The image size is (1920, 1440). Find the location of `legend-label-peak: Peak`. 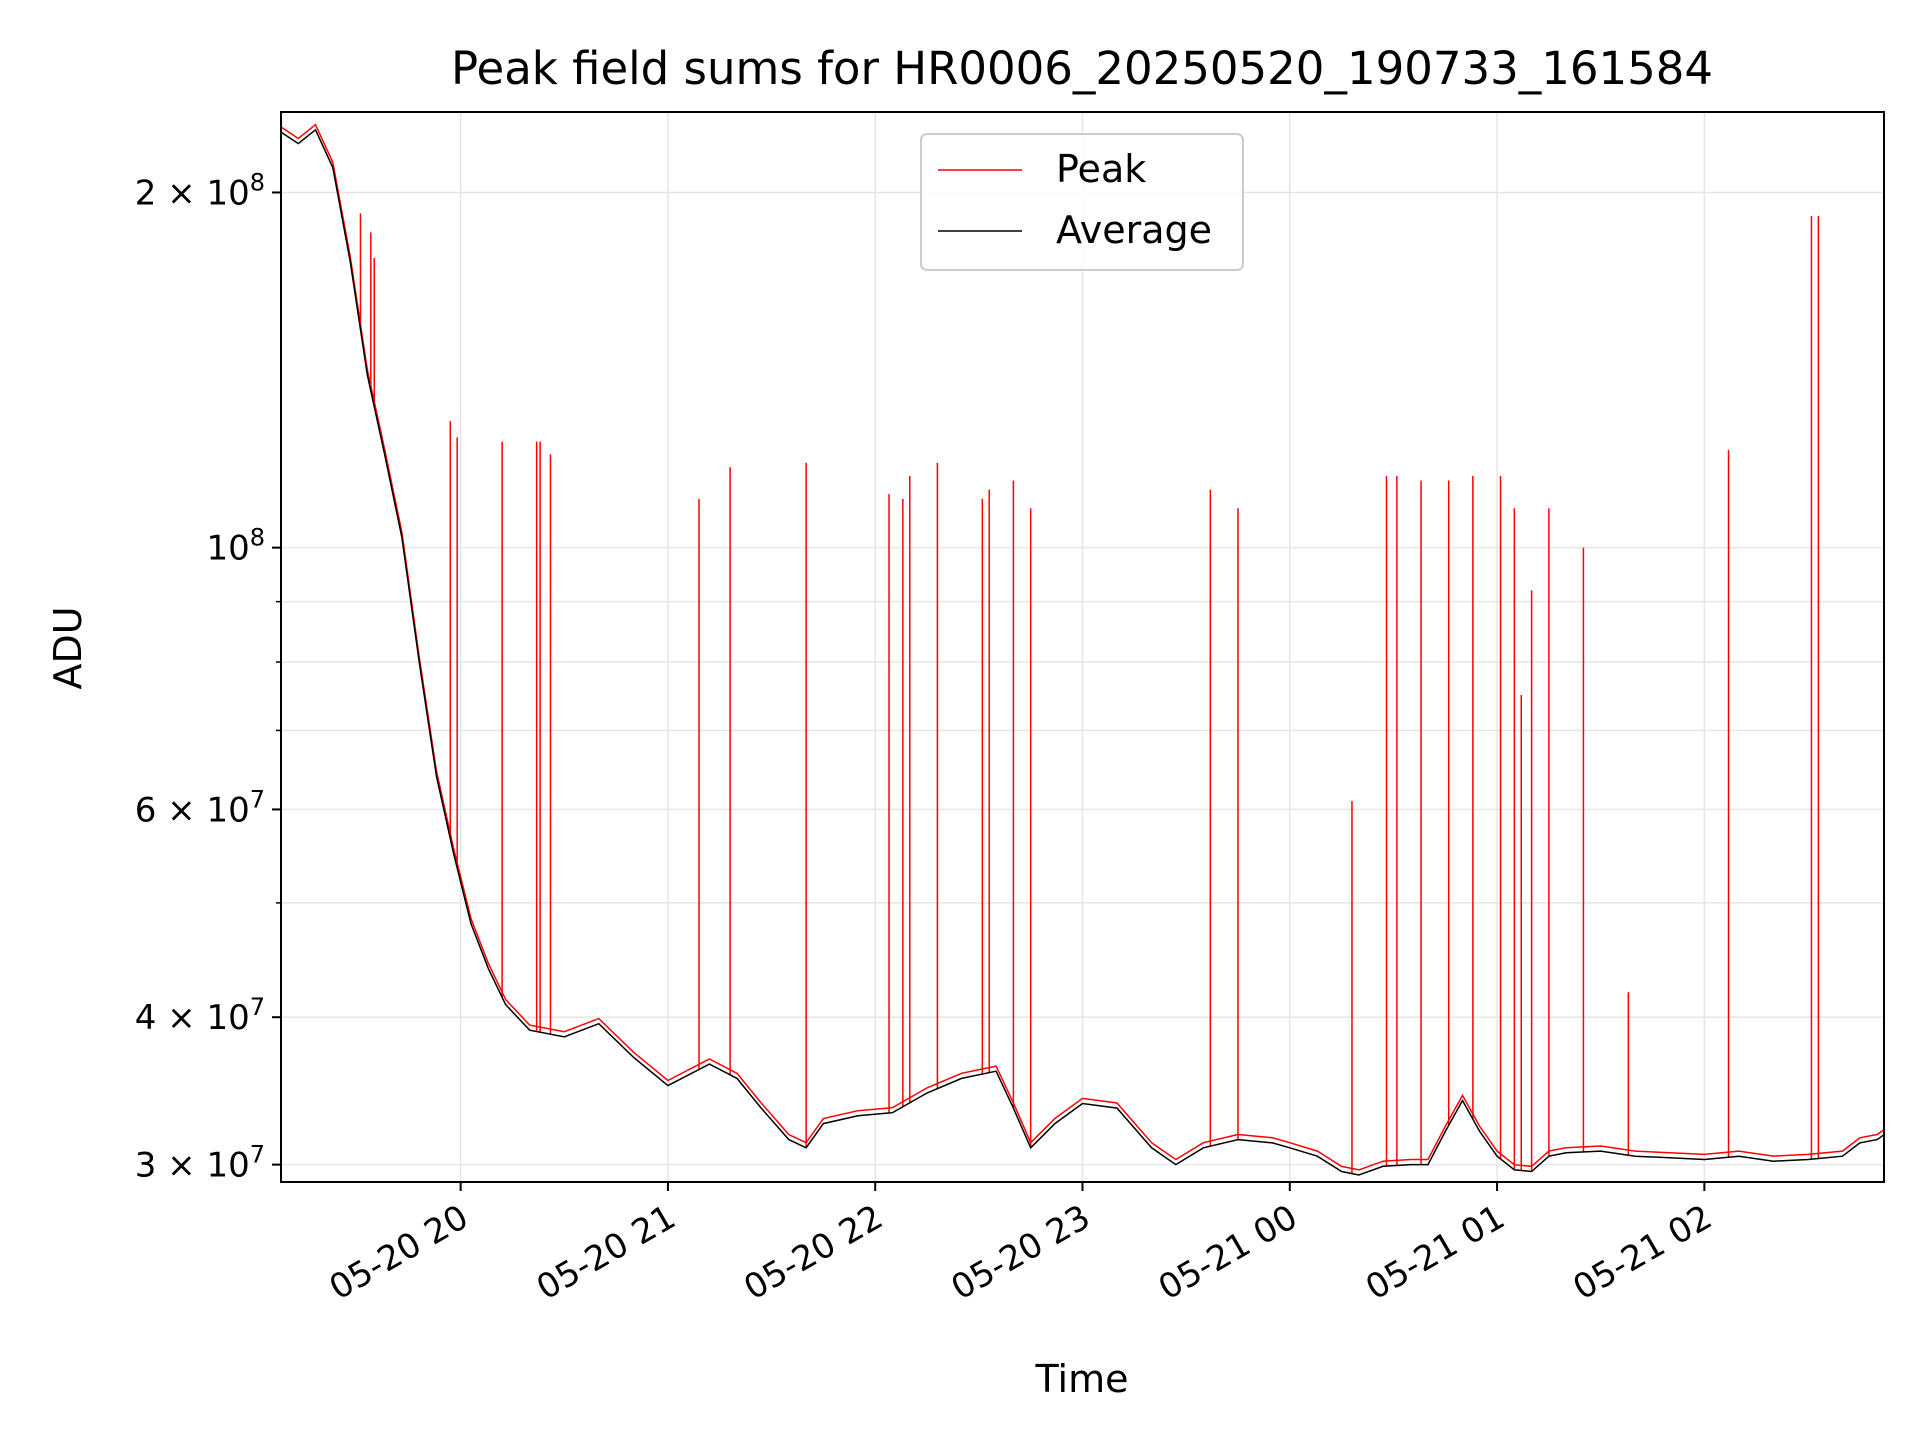

legend-label-peak: Peak is located at coordinates (1101, 169).